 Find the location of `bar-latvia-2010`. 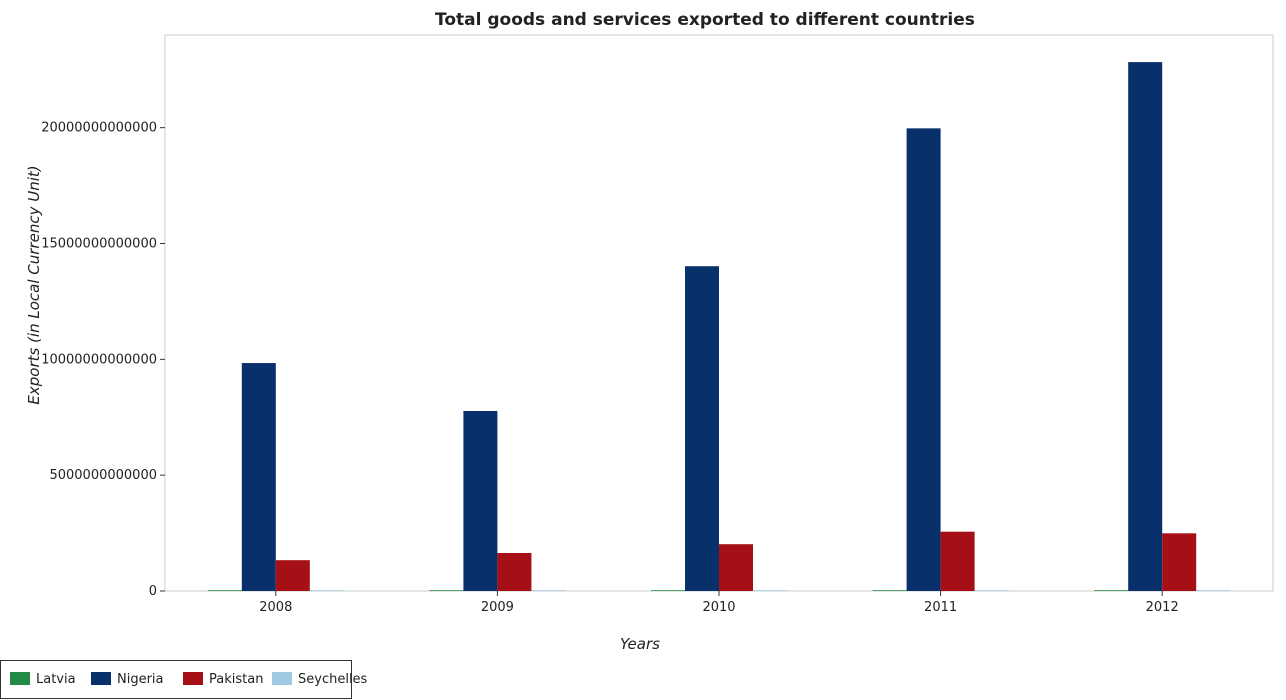

bar-latvia-2010 is located at coordinates (668, 590).